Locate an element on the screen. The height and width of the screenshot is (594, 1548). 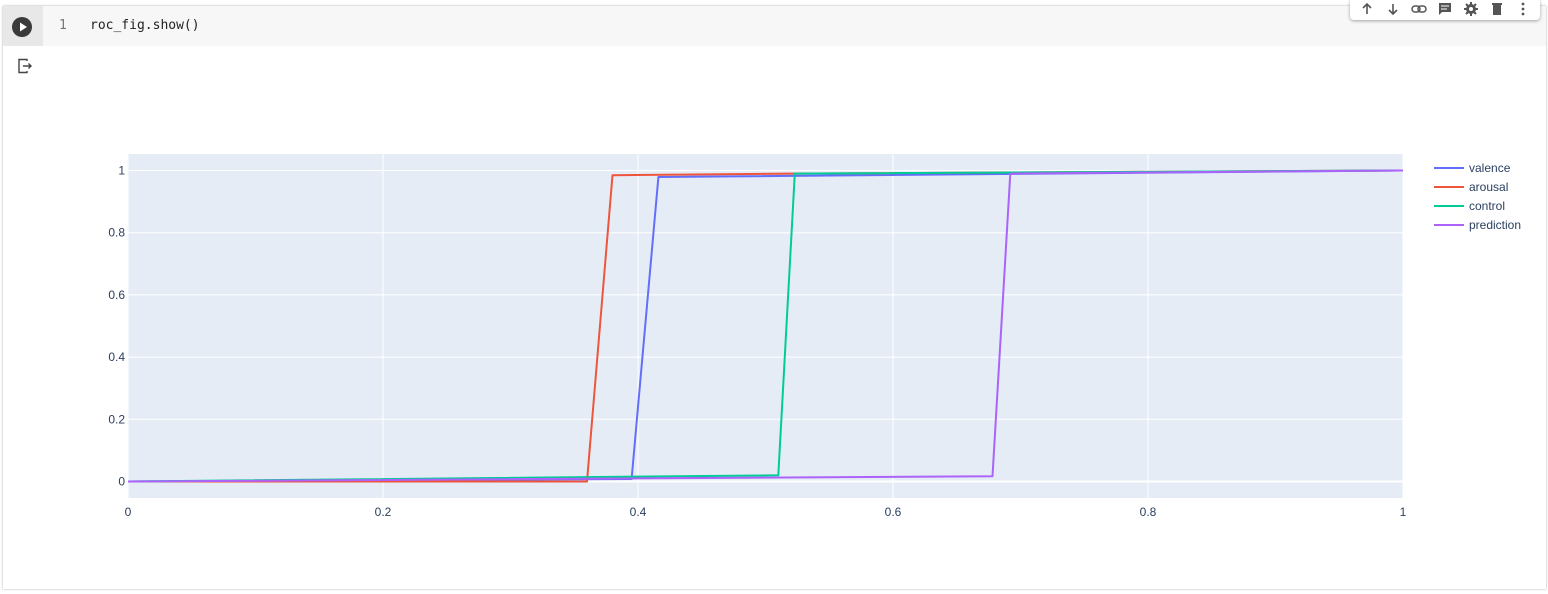
x-tick-label: 0.2 is located at coordinates (383, 512).